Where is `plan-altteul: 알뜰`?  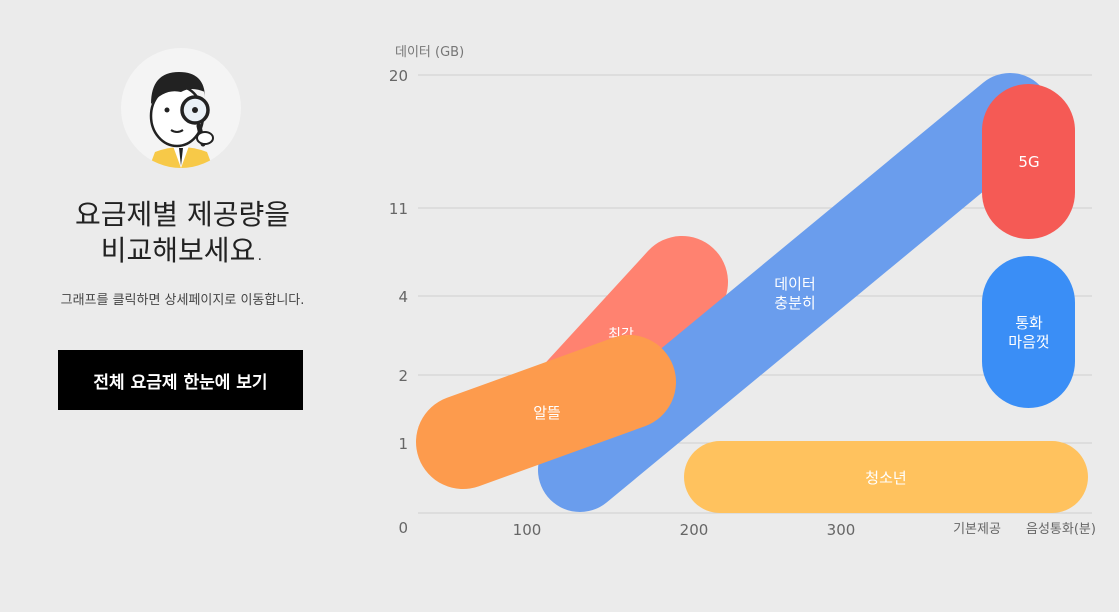 plan-altteul: 알뜰 is located at coordinates (546, 412).